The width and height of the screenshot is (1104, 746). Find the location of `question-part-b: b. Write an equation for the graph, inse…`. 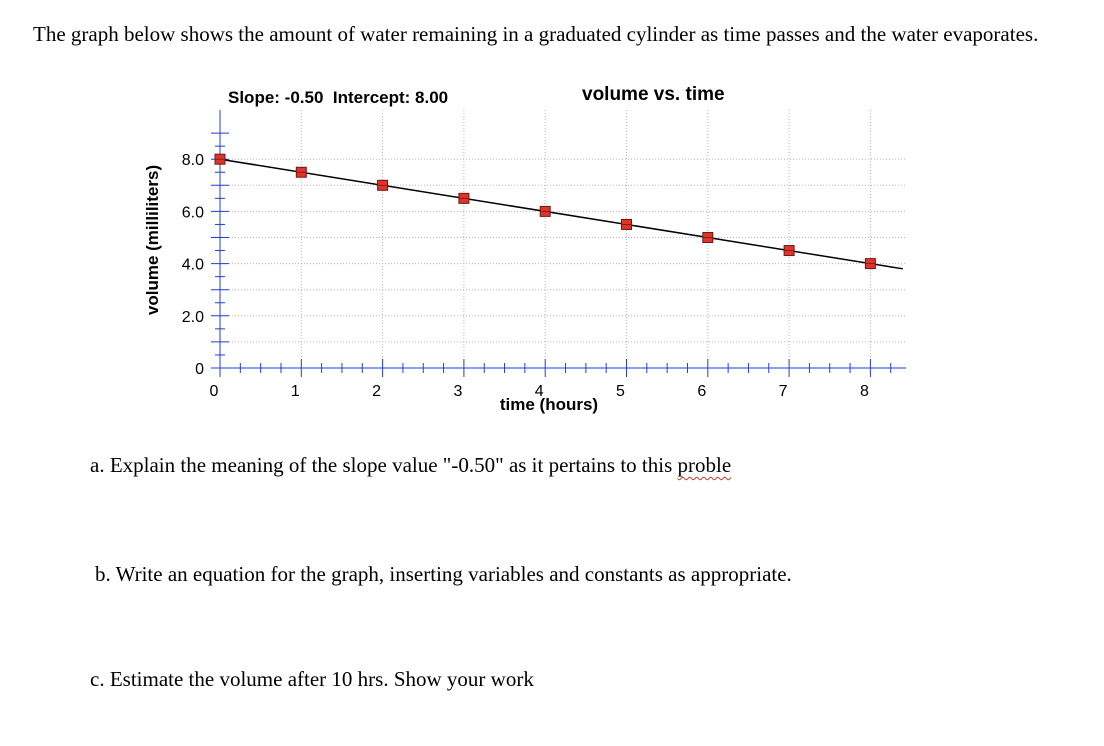

question-part-b: b. Write an equation for the graph, inse… is located at coordinates (443, 574).